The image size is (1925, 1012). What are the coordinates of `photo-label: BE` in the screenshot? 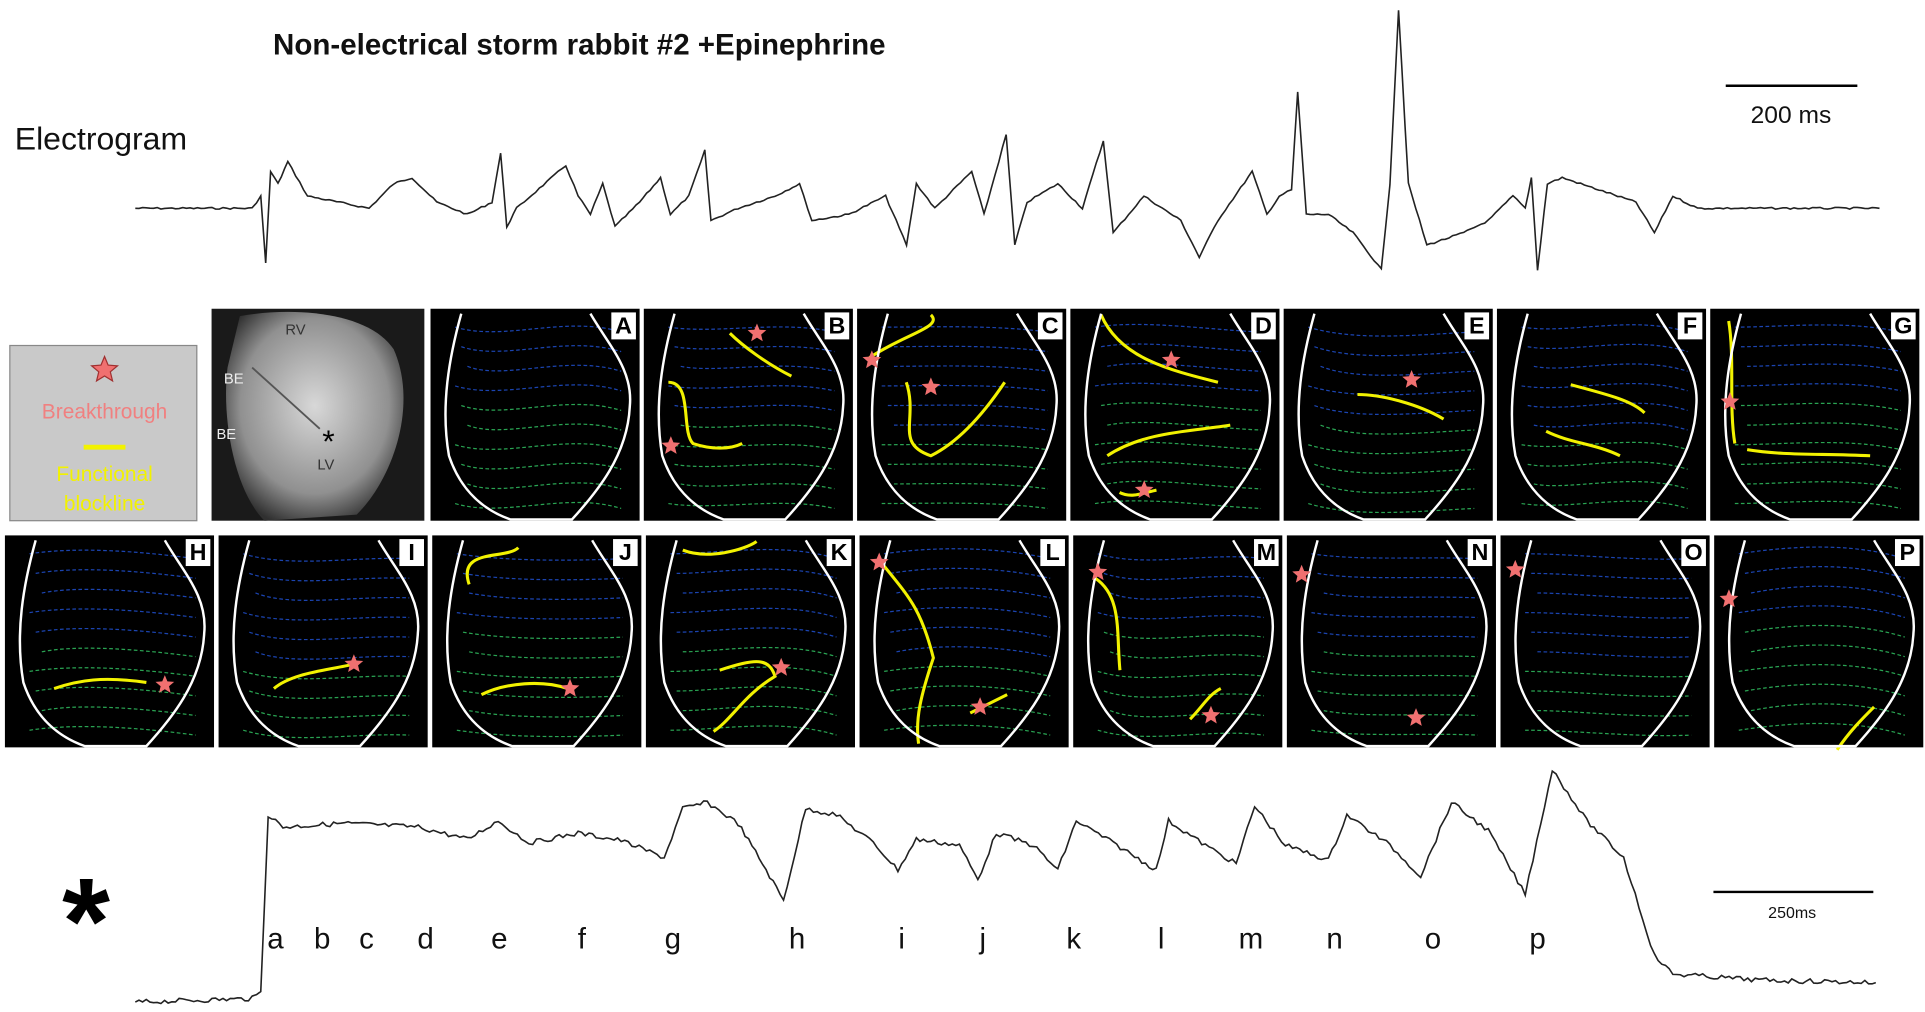 It's located at (234, 380).